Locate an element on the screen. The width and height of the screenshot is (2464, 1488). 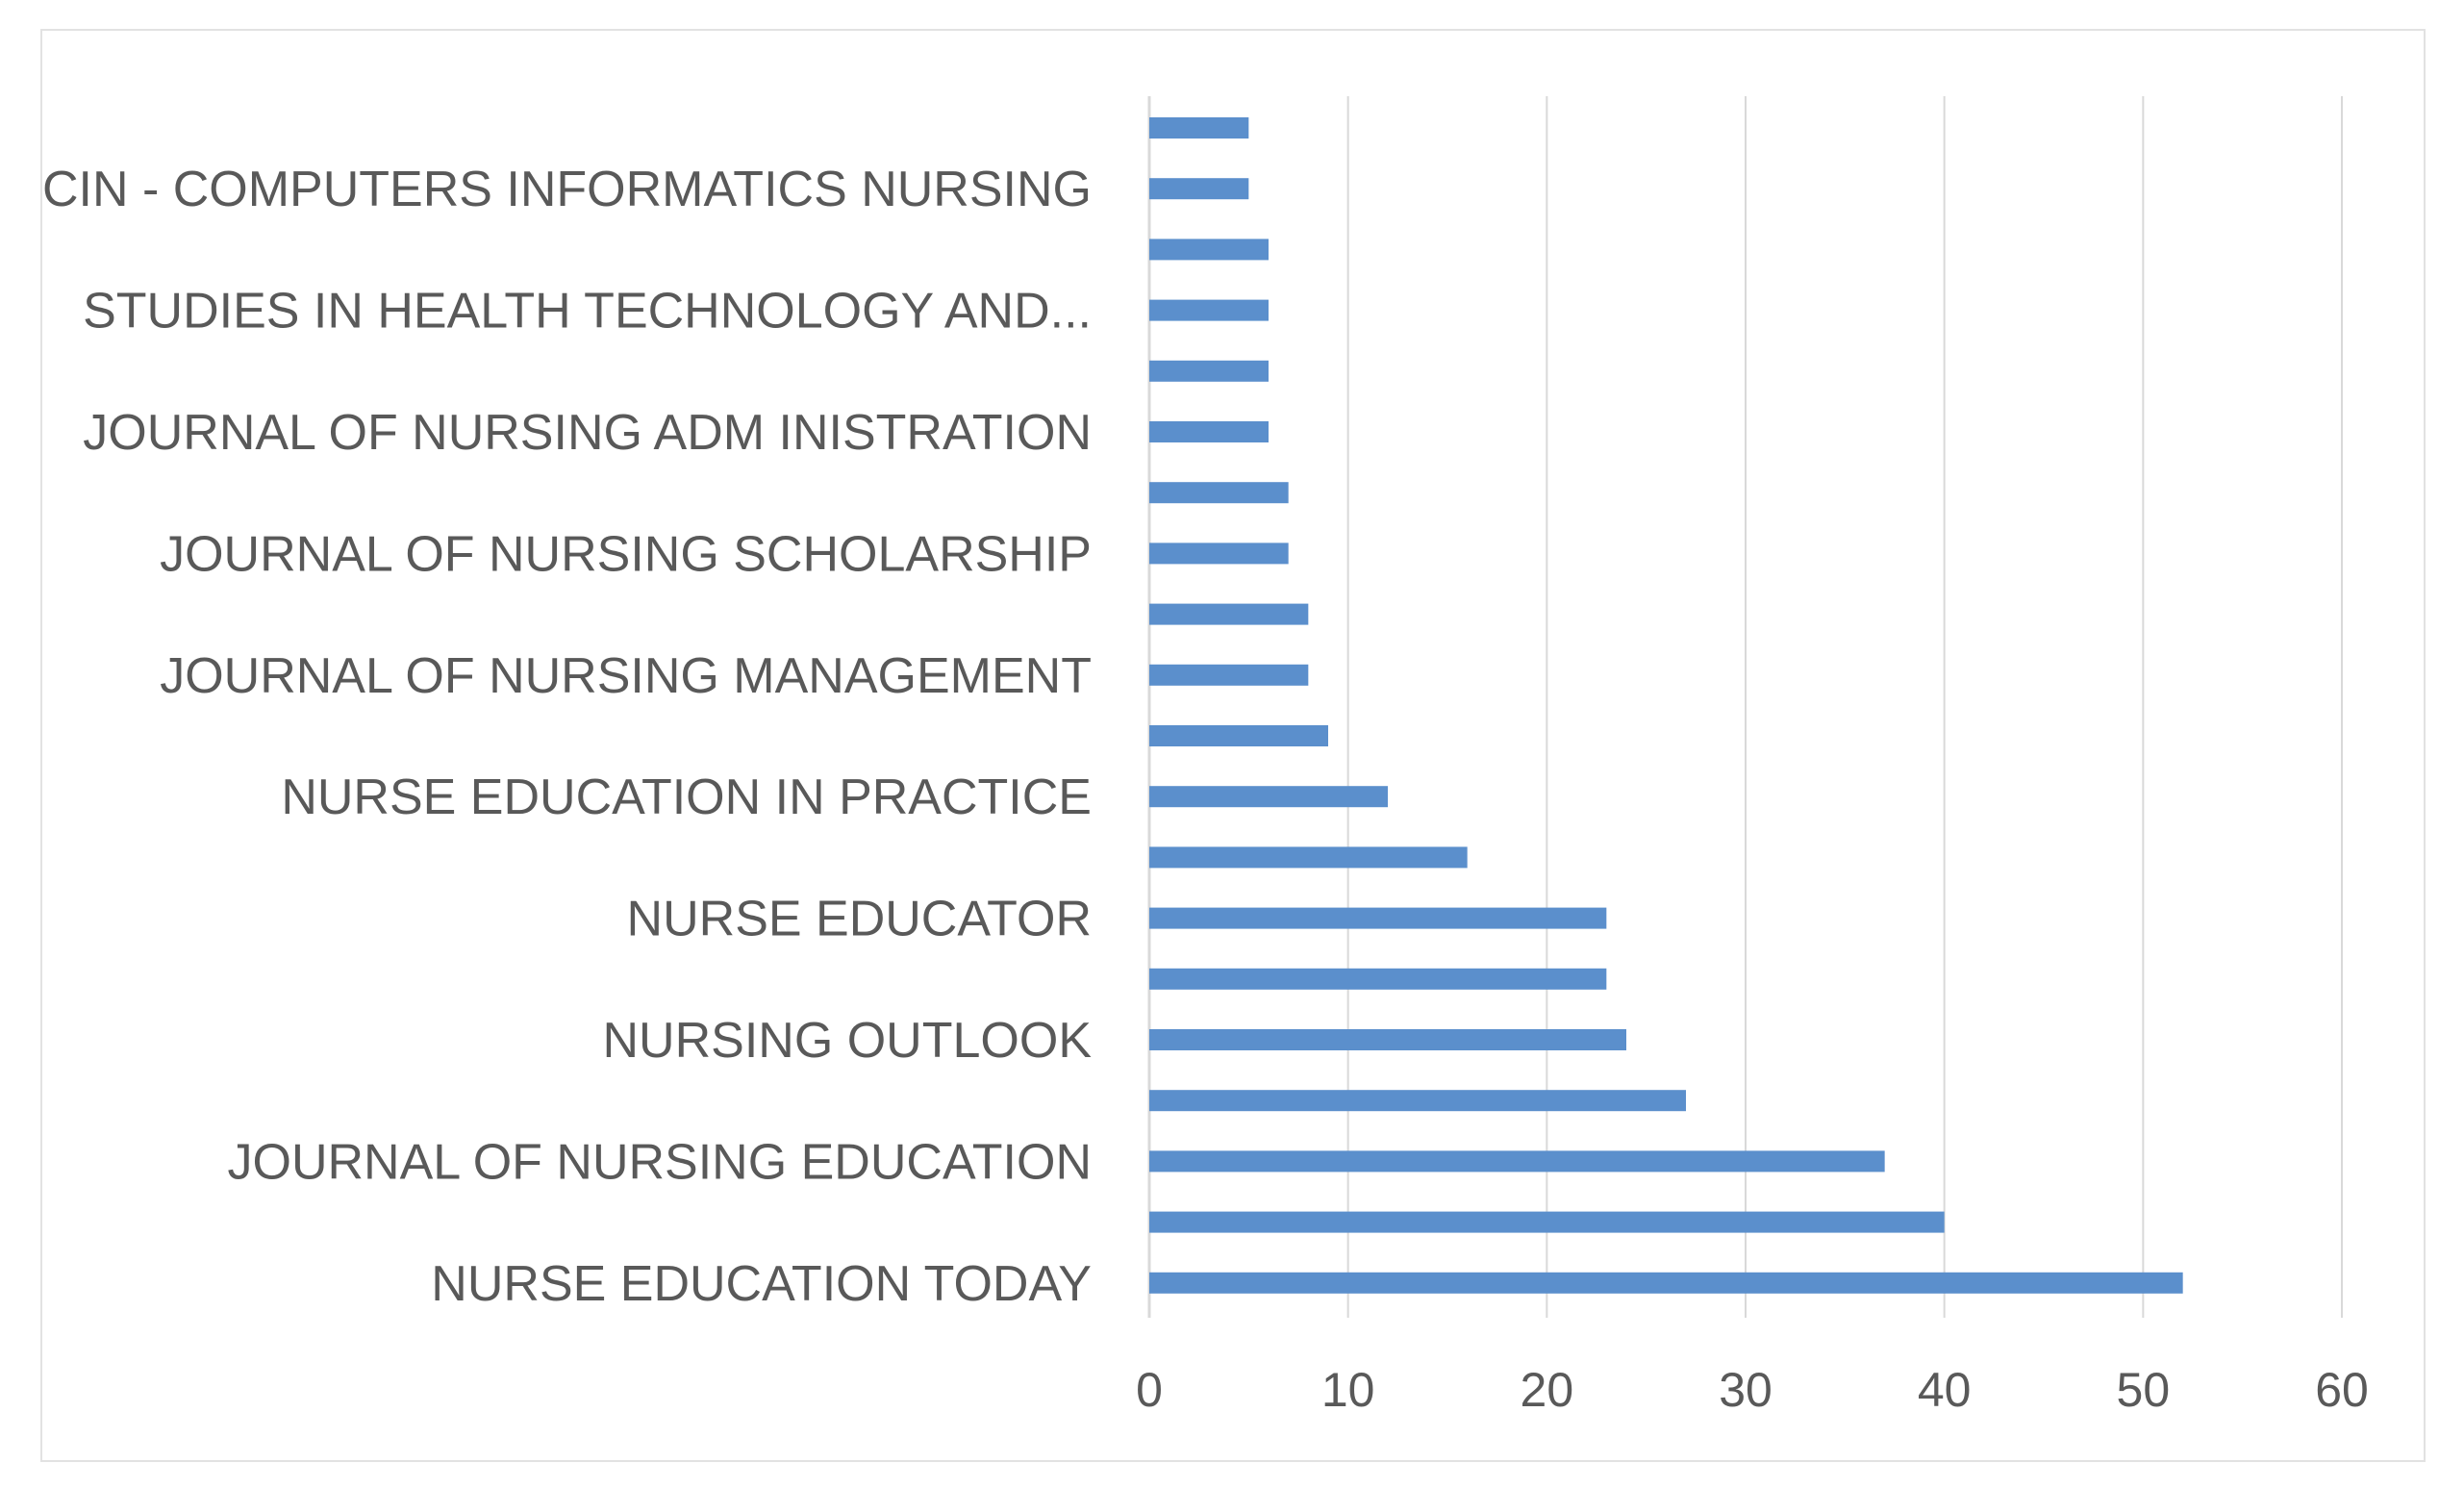
category-label: NURSE EDUCATION IN PRACTICE is located at coordinates (686, 797).